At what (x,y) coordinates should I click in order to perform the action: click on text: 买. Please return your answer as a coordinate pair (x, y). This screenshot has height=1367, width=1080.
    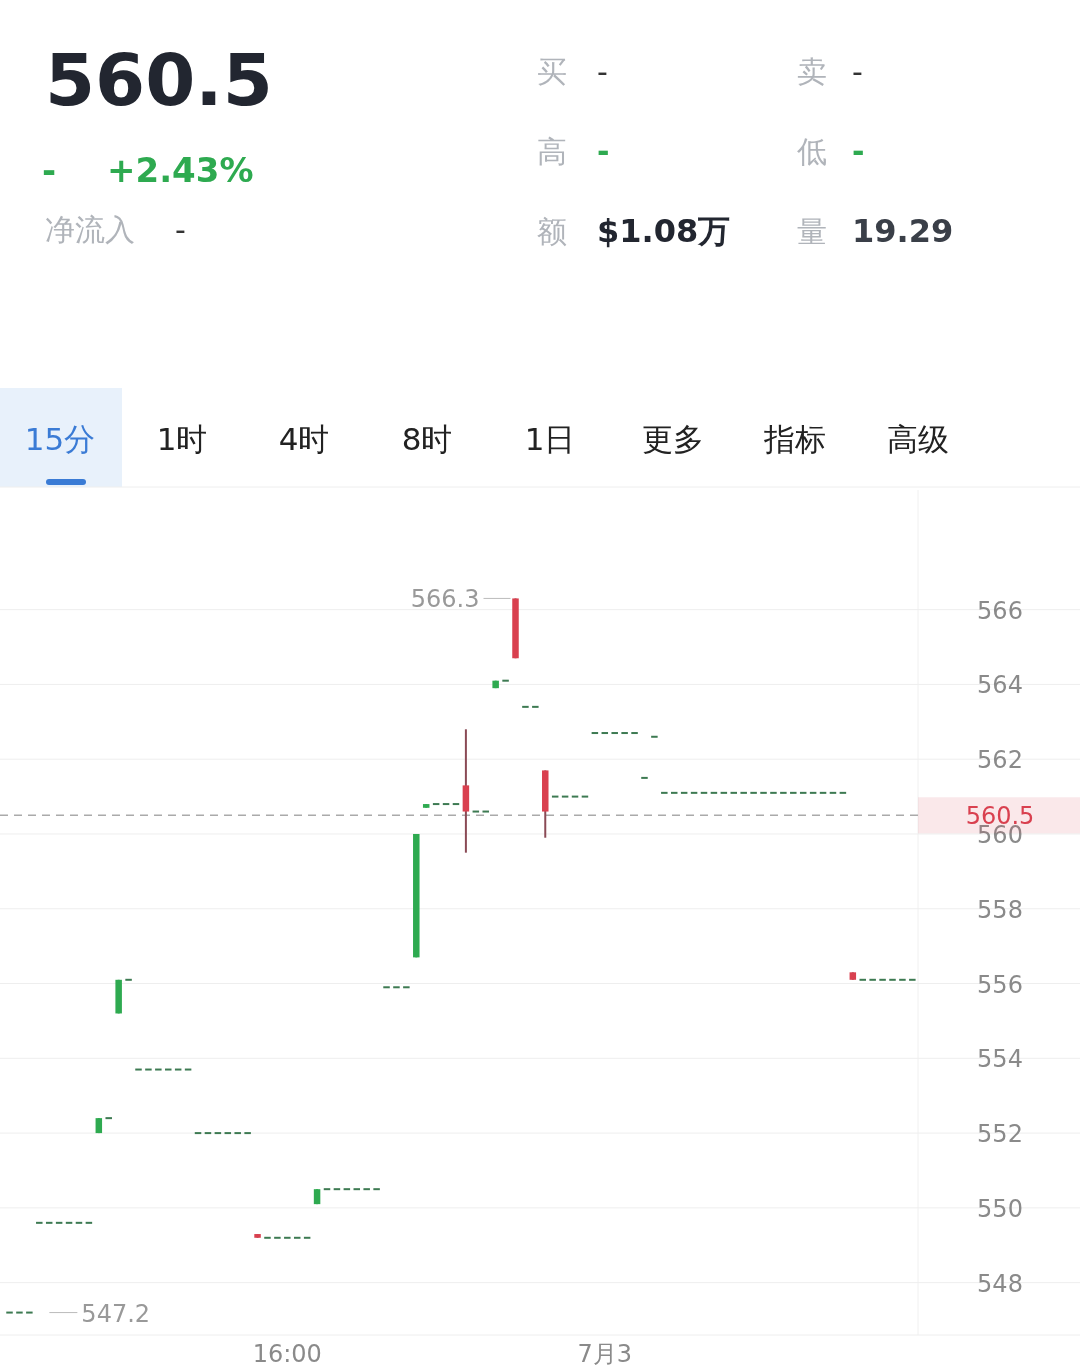
    Looking at the image, I should click on (552, 71).